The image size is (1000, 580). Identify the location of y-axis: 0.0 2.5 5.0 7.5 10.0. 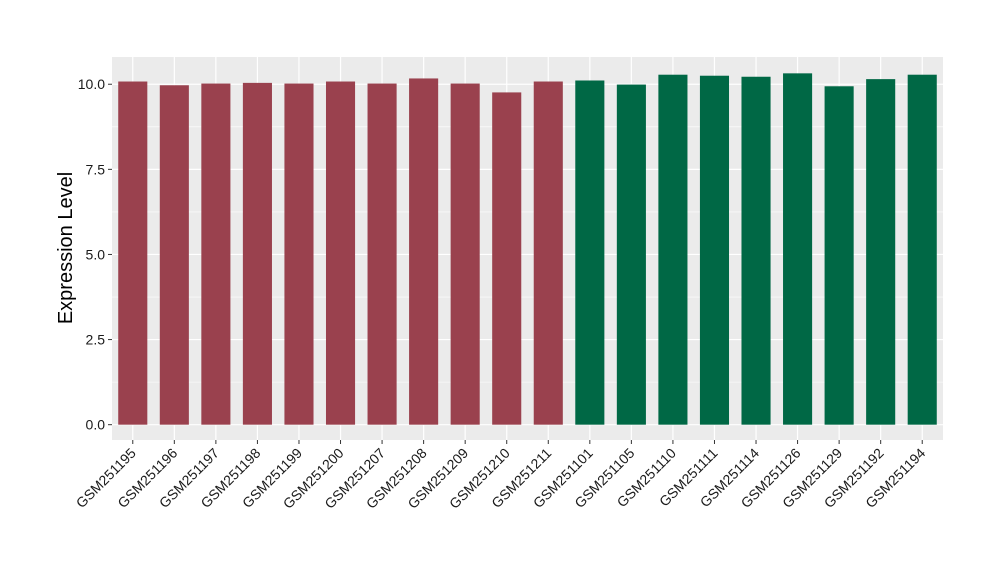
(95, 254).